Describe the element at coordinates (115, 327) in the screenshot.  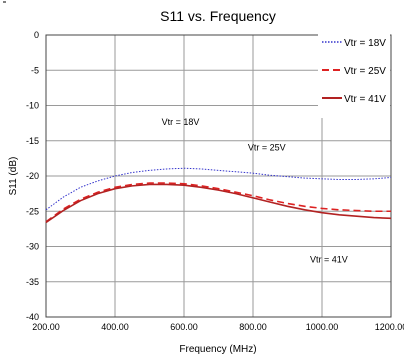
I see `x-tick-label: 400.00` at that location.